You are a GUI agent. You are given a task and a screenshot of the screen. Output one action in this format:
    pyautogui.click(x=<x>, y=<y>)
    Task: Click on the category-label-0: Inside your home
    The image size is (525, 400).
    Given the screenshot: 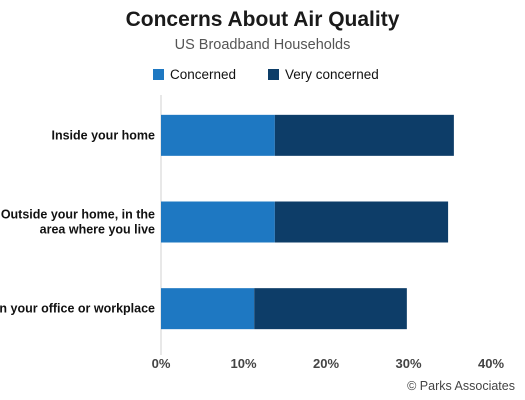 What is the action you would take?
    pyautogui.click(x=104, y=135)
    